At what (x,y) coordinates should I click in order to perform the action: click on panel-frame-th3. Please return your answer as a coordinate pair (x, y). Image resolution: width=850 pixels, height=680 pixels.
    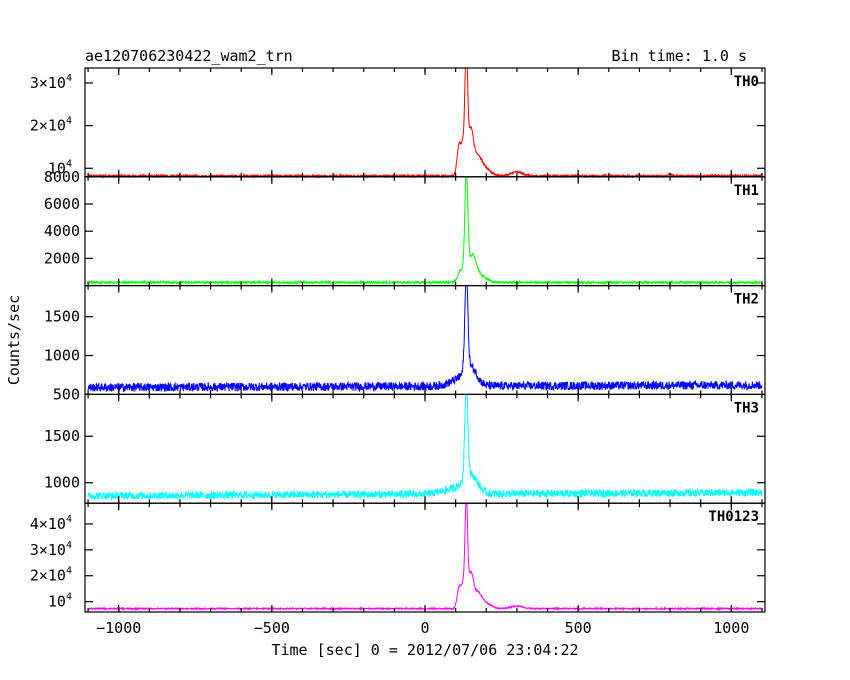
    Looking at the image, I should click on (425, 448).